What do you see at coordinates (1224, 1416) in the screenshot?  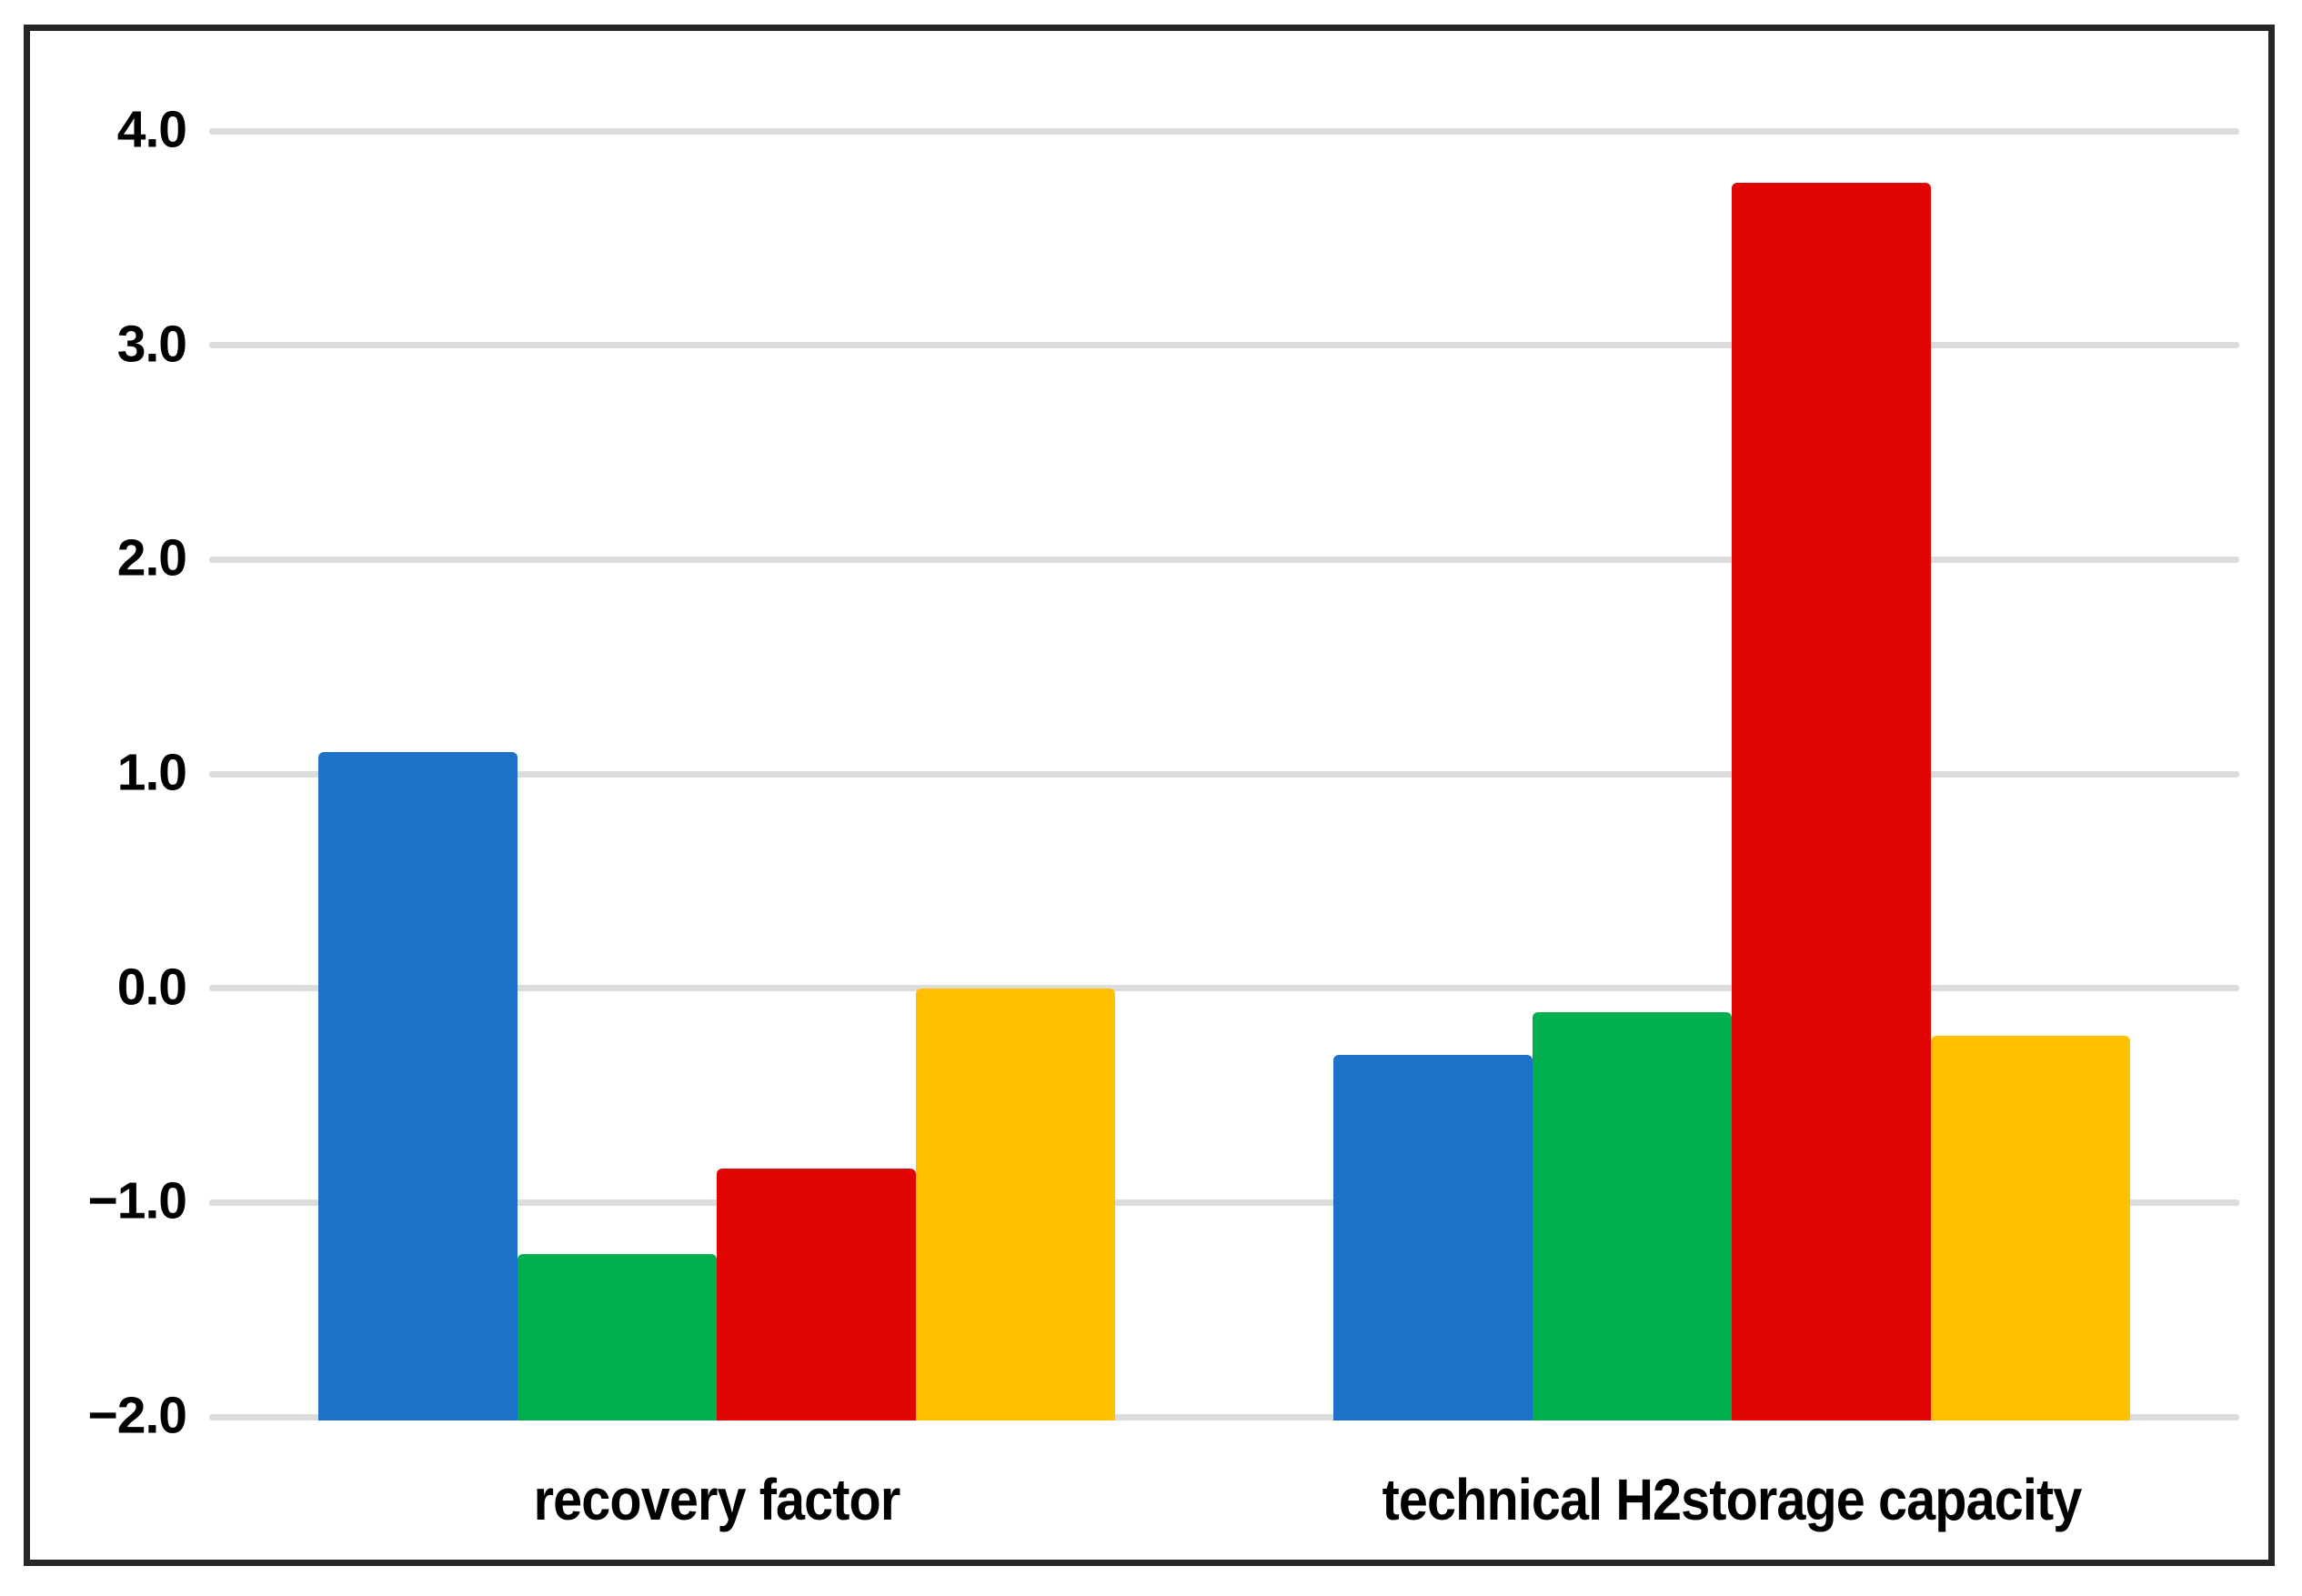 I see `gridline--2` at bounding box center [1224, 1416].